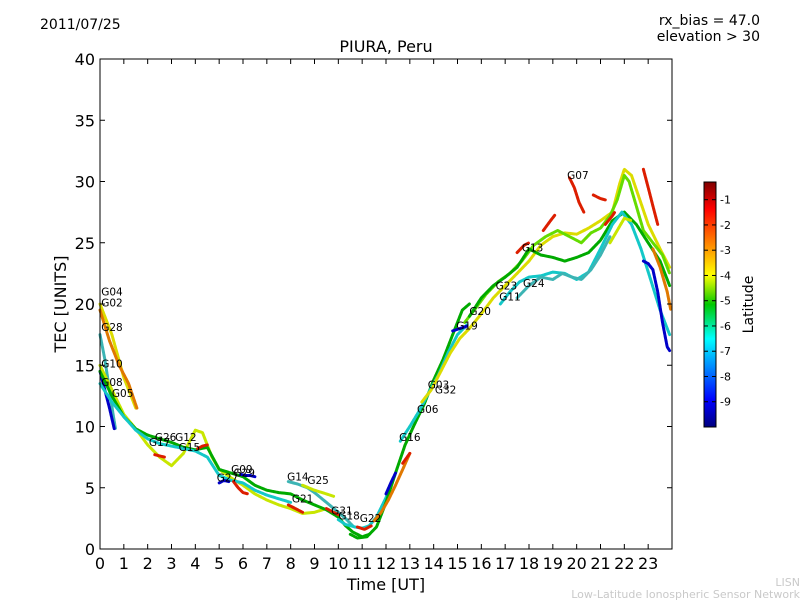 This screenshot has width=800, height=601. What do you see at coordinates (529, 563) in the screenshot?
I see `x-tick-label: 18` at bounding box center [529, 563].